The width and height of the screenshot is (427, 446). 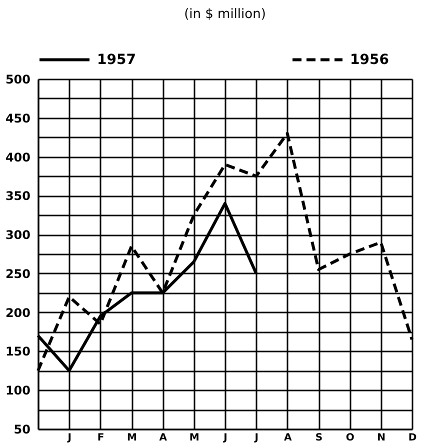 I want to click on y-tick-label: 300, so click(x=17, y=235).